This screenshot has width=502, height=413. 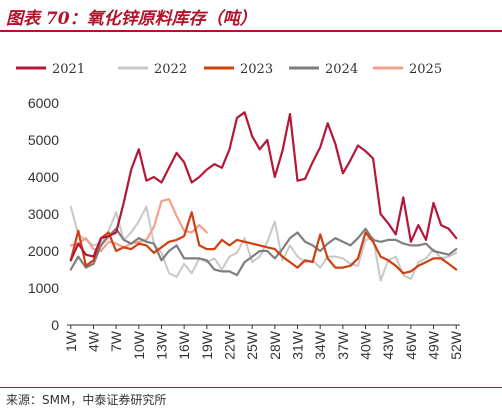 I want to click on y-tick-label: 5000, so click(x=43, y=140).